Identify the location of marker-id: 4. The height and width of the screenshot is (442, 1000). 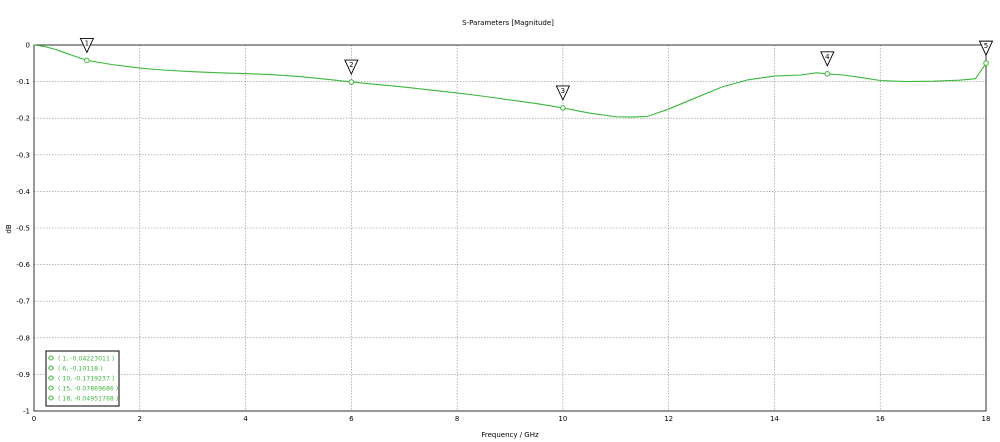
(827, 57).